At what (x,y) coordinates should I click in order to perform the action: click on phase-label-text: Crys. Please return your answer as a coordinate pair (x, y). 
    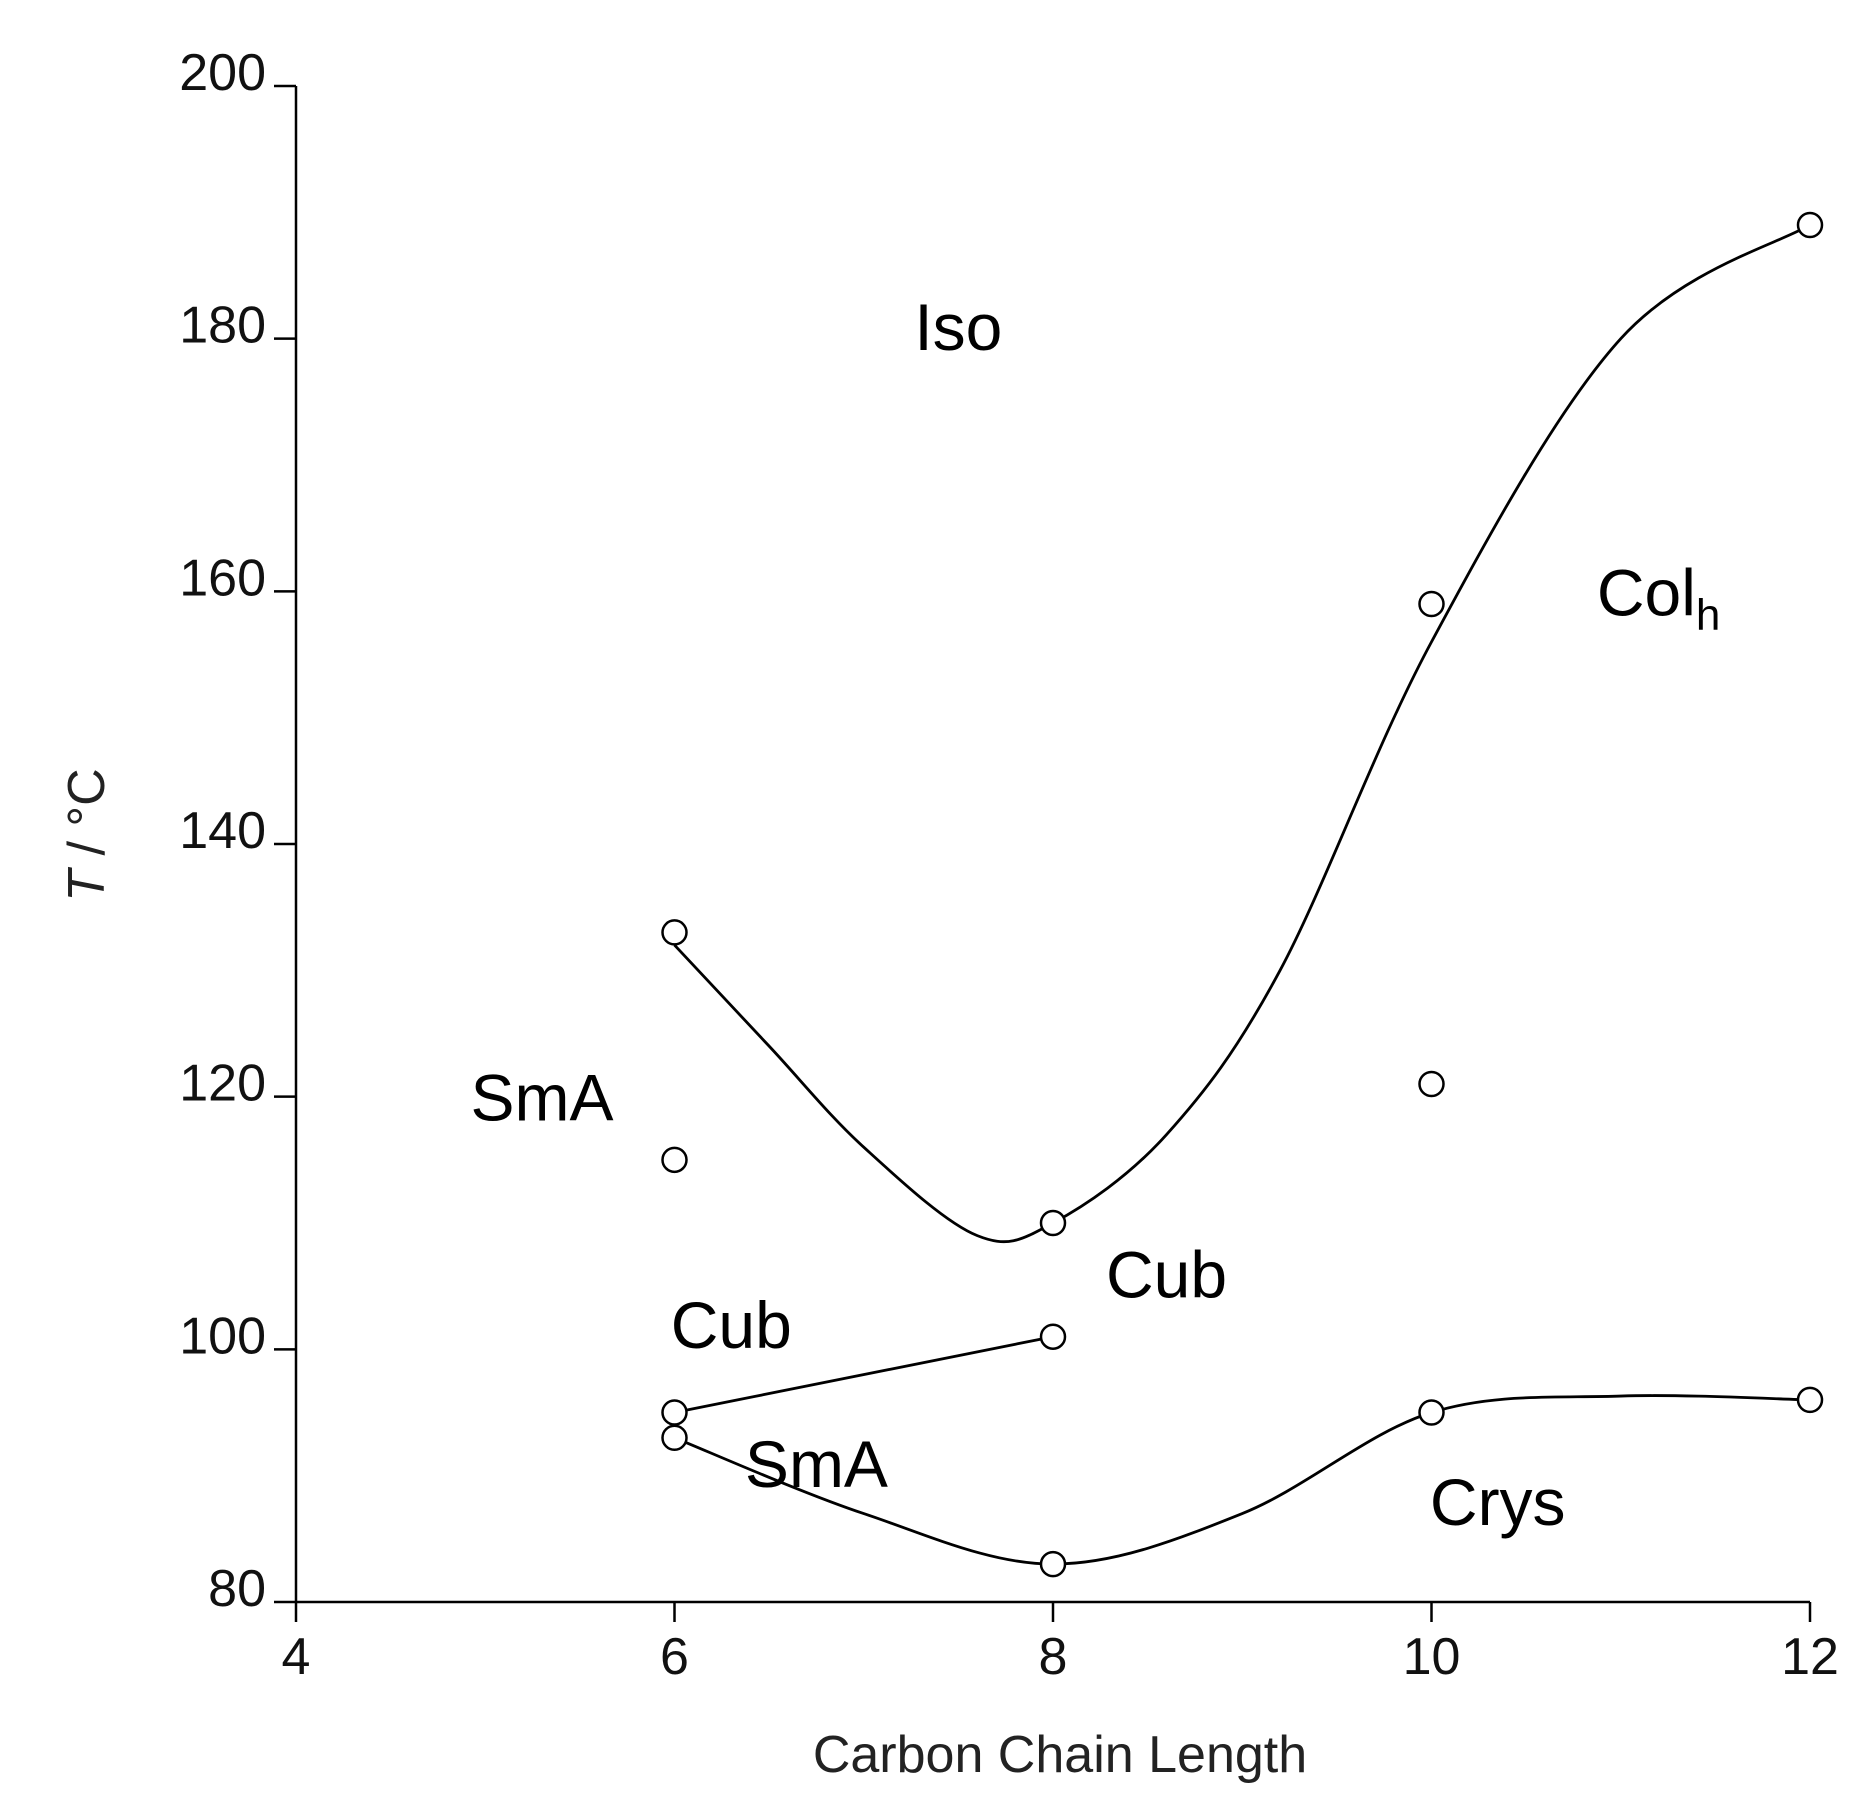
    Looking at the image, I should click on (1498, 1502).